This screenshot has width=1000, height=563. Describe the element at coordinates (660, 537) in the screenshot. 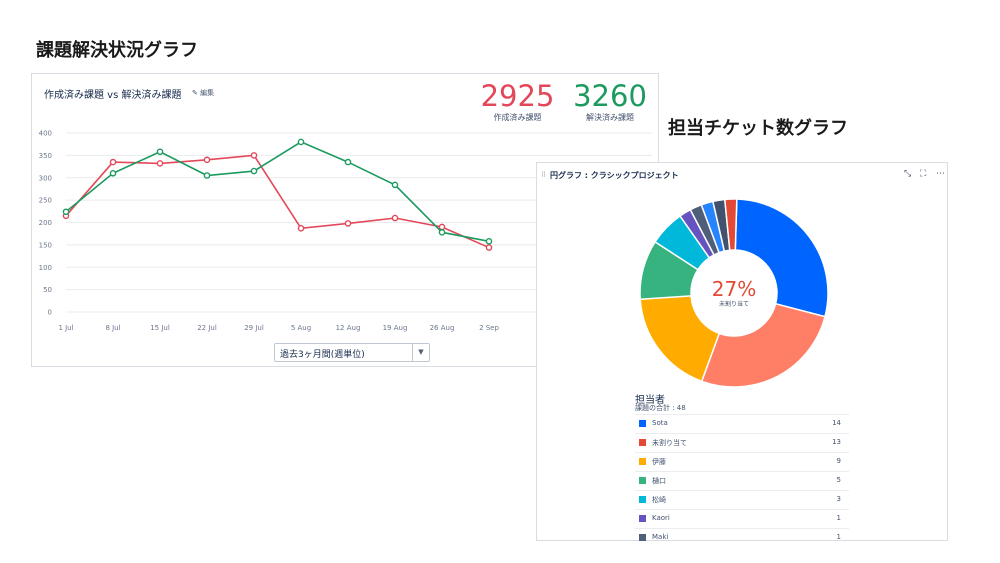

I see `legend-name: Maki` at that location.